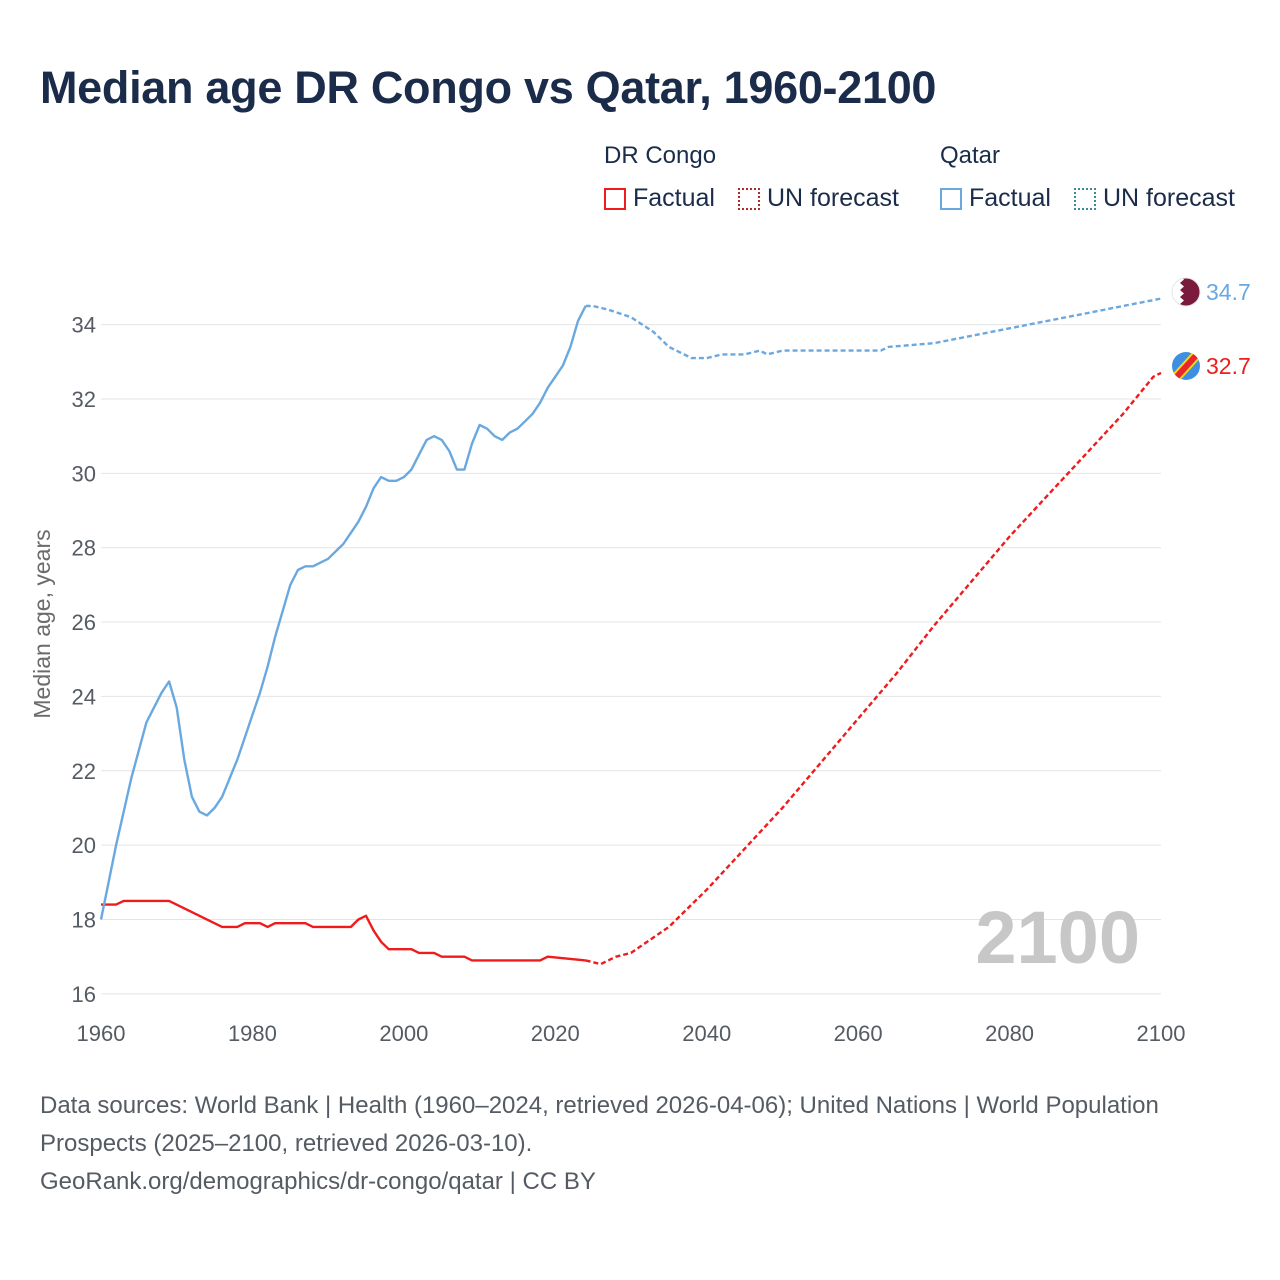 Image resolution: width=1280 pixels, height=1280 pixels. Describe the element at coordinates (84, 994) in the screenshot. I see `y-tick-label: 16` at that location.